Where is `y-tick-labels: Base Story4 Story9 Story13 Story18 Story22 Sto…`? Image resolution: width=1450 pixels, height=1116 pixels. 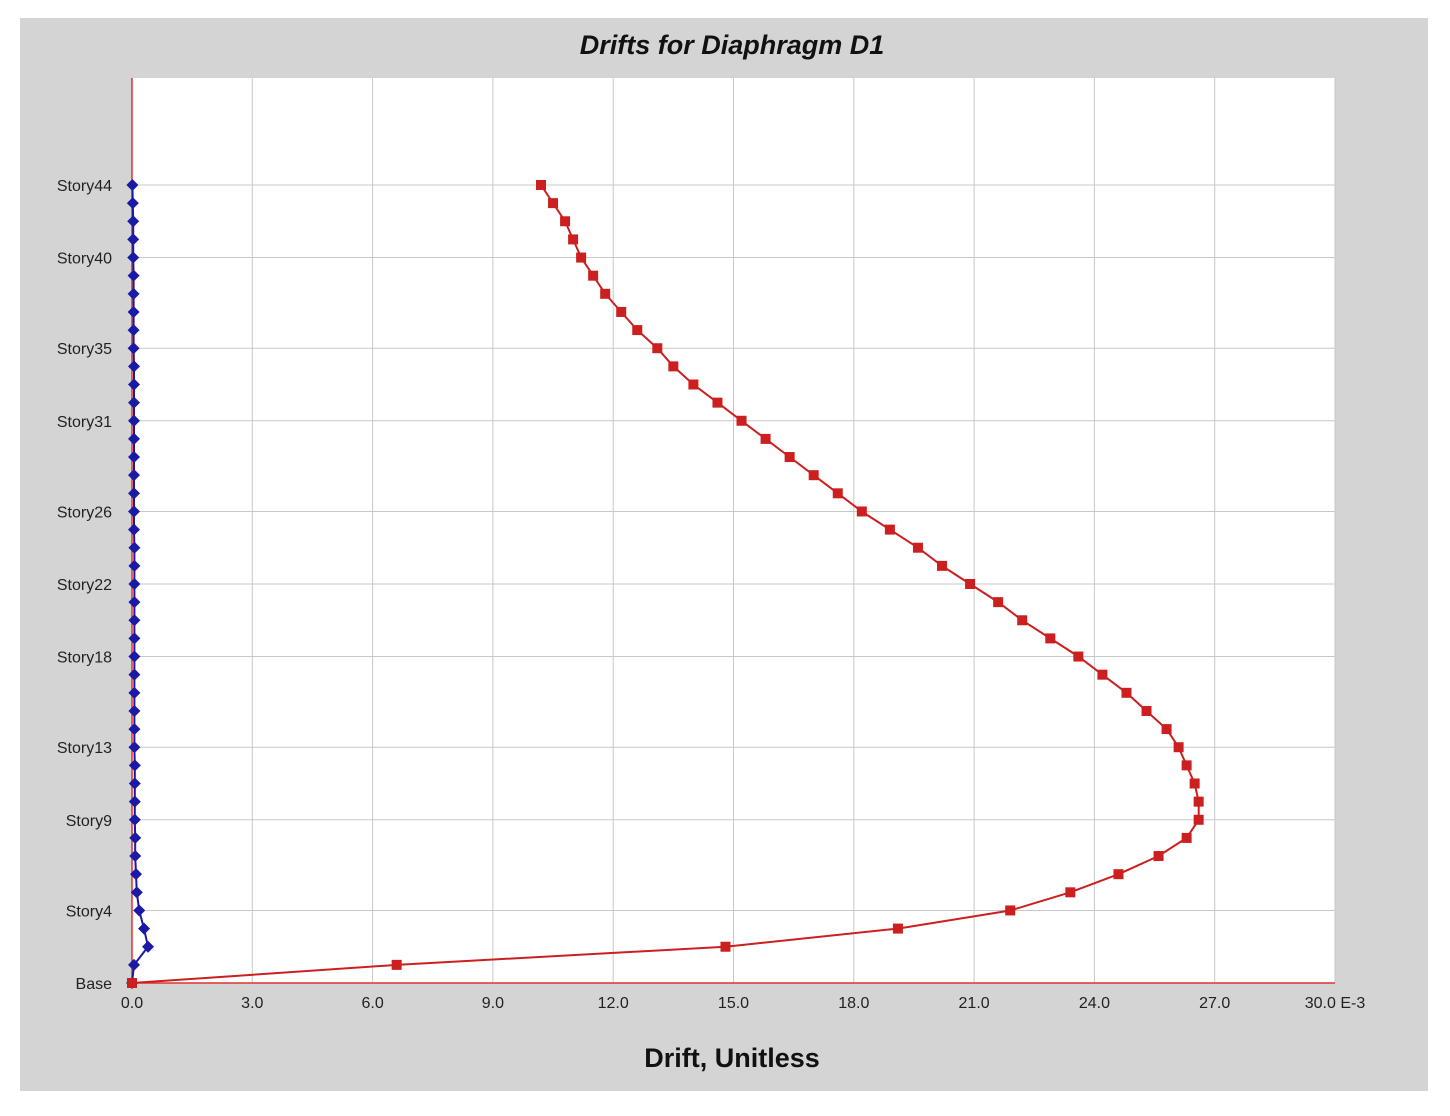
y-tick-labels: Base Story4 Story9 Story13 Story18 Story22 Sto… is located at coordinates (84, 585).